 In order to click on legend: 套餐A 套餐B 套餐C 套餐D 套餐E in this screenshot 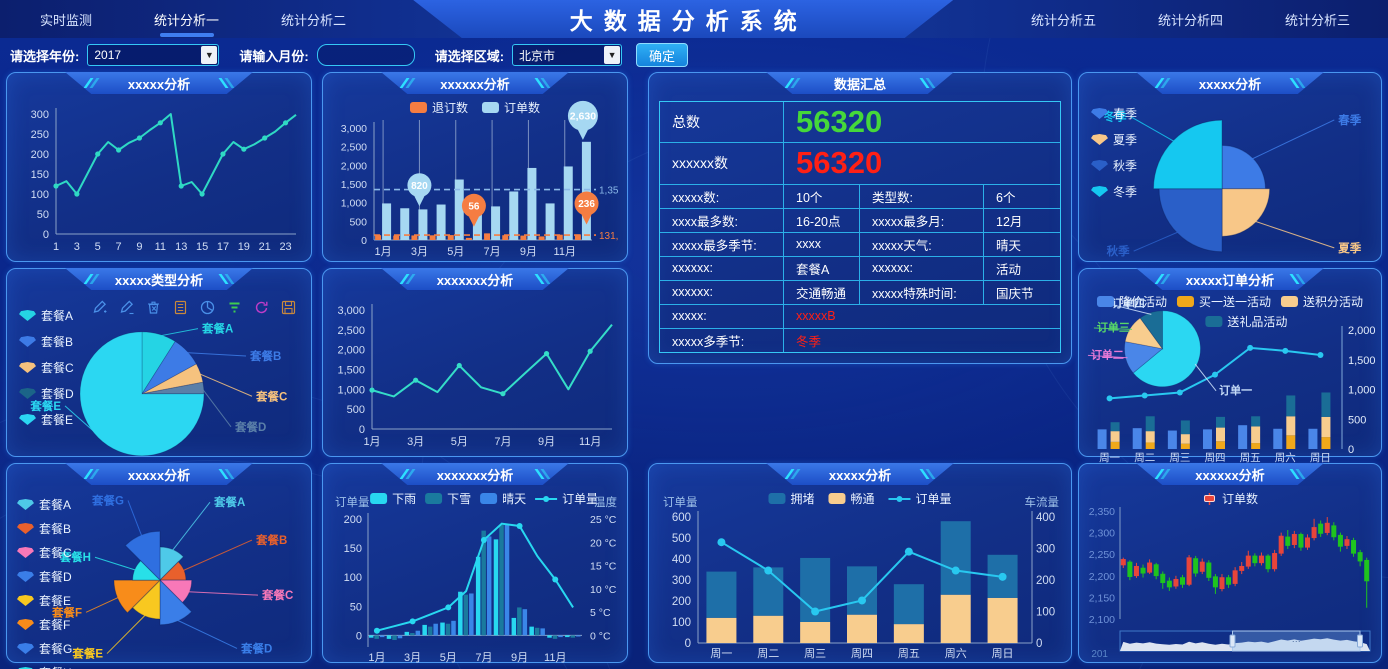, I will do `click(46, 367)`.